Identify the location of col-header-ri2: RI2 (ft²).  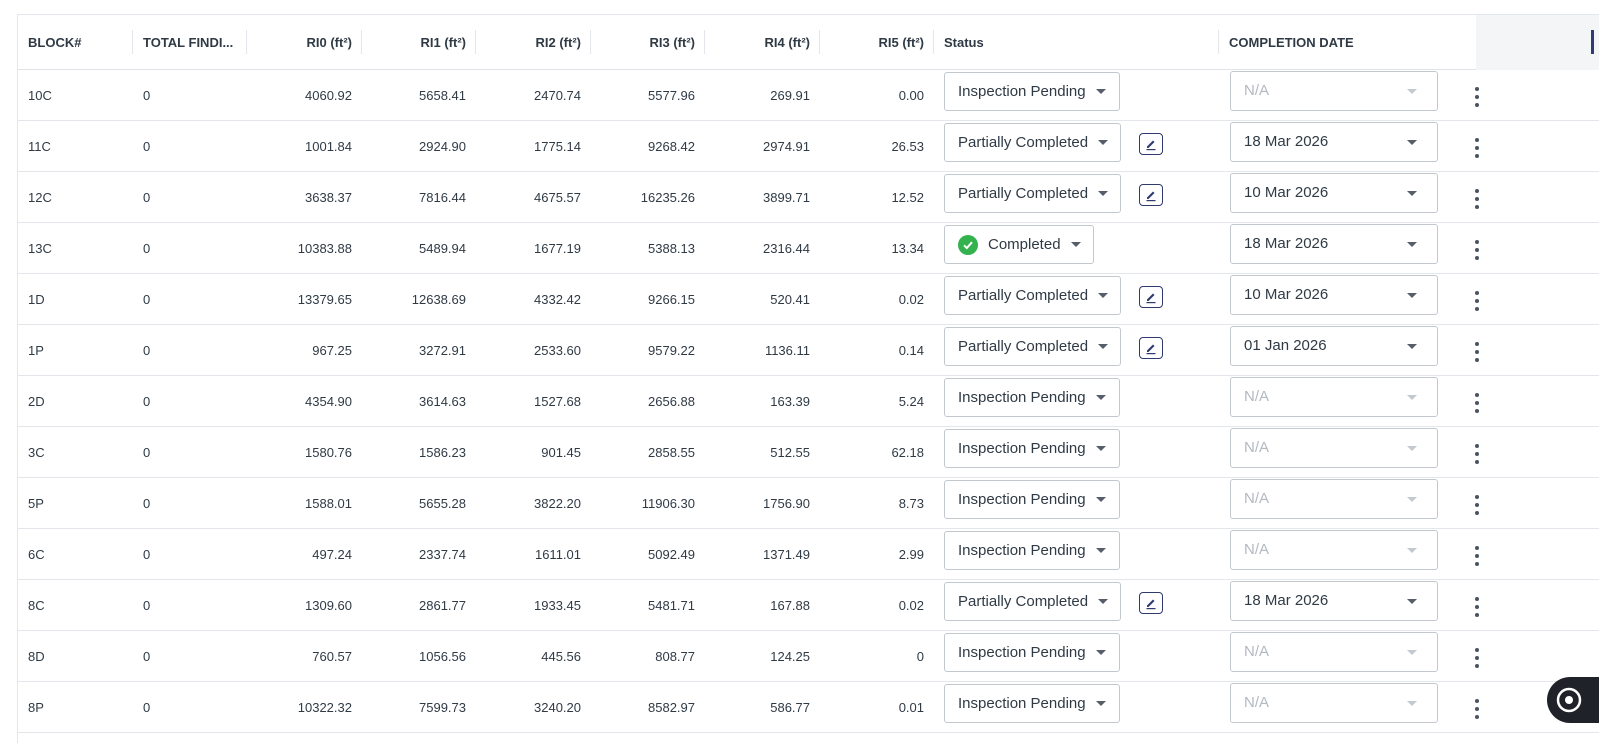
(533, 42).